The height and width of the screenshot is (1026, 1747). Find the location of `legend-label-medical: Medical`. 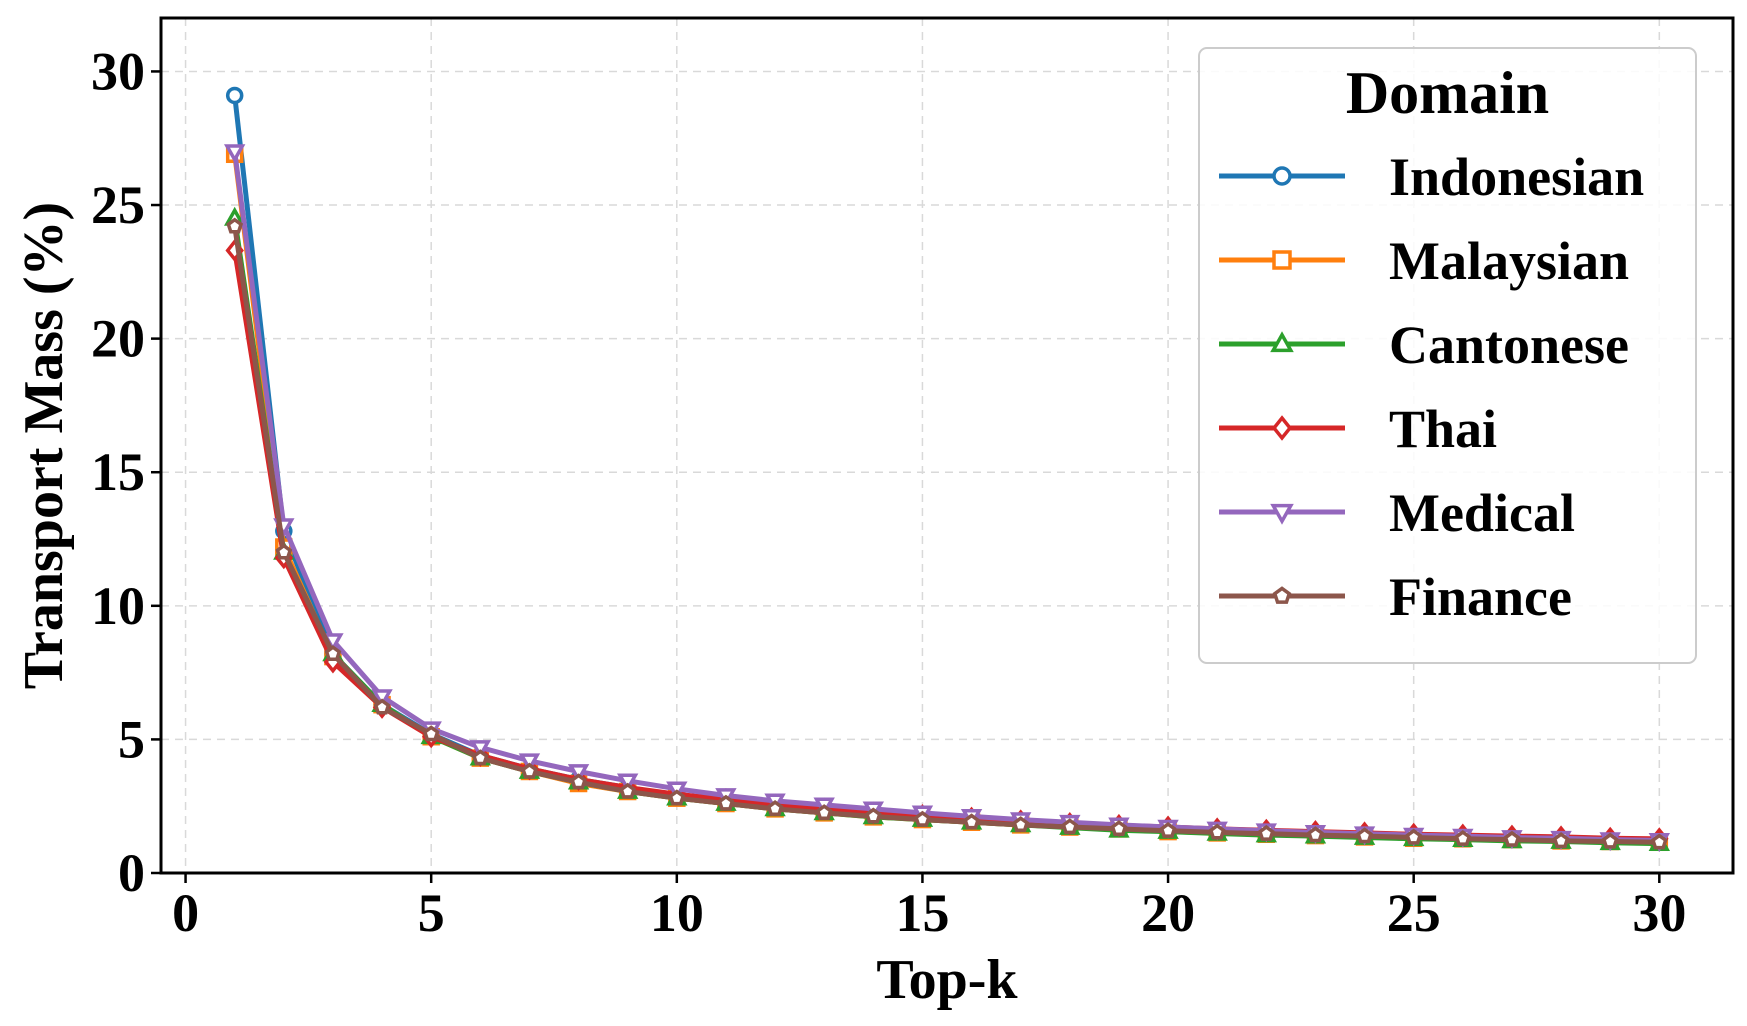

legend-label-medical: Medical is located at coordinates (1482, 513).